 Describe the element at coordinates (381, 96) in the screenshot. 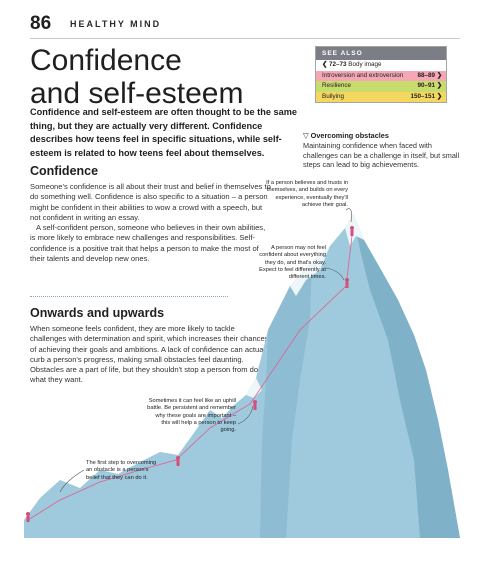

I see `see-also-item-bullying: Bullying 150–151 ❯` at that location.